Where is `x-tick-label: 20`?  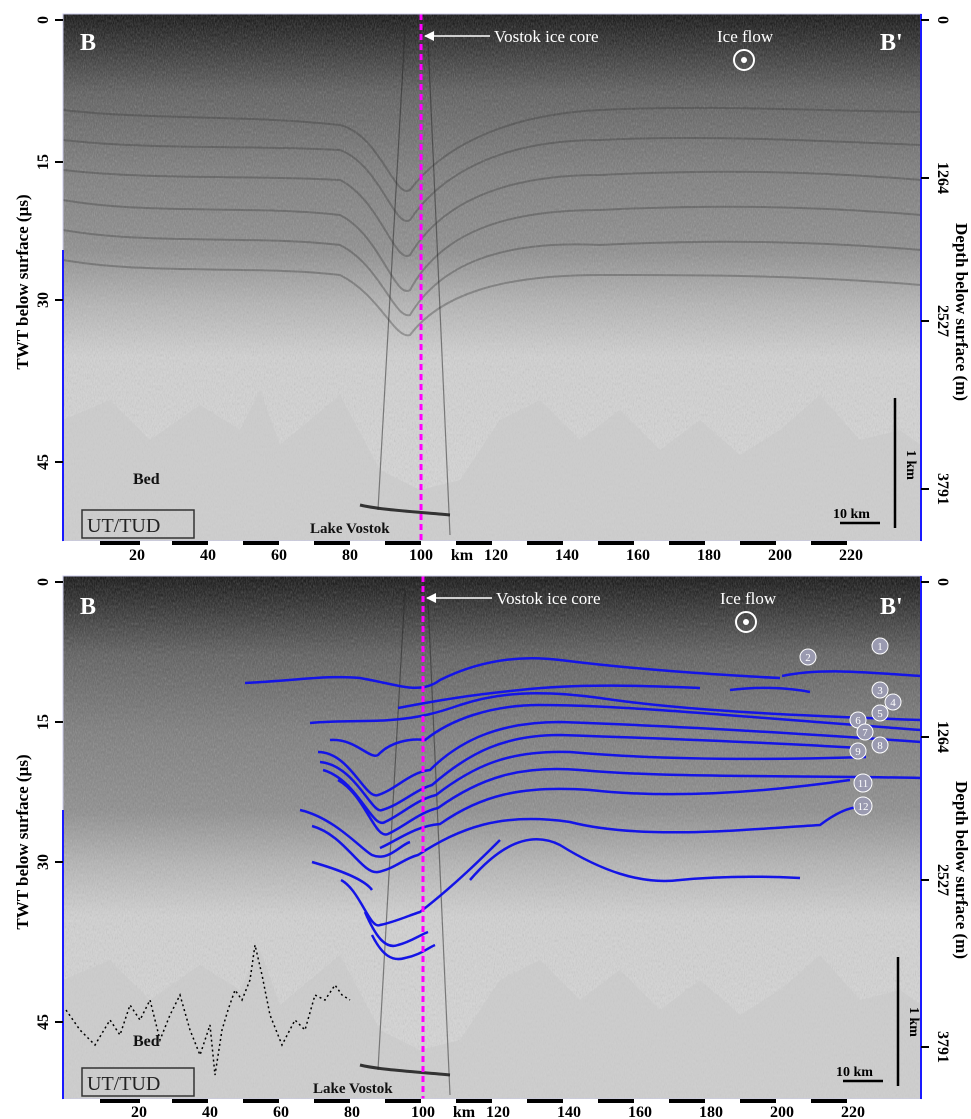
x-tick-label: 20 is located at coordinates (137, 555).